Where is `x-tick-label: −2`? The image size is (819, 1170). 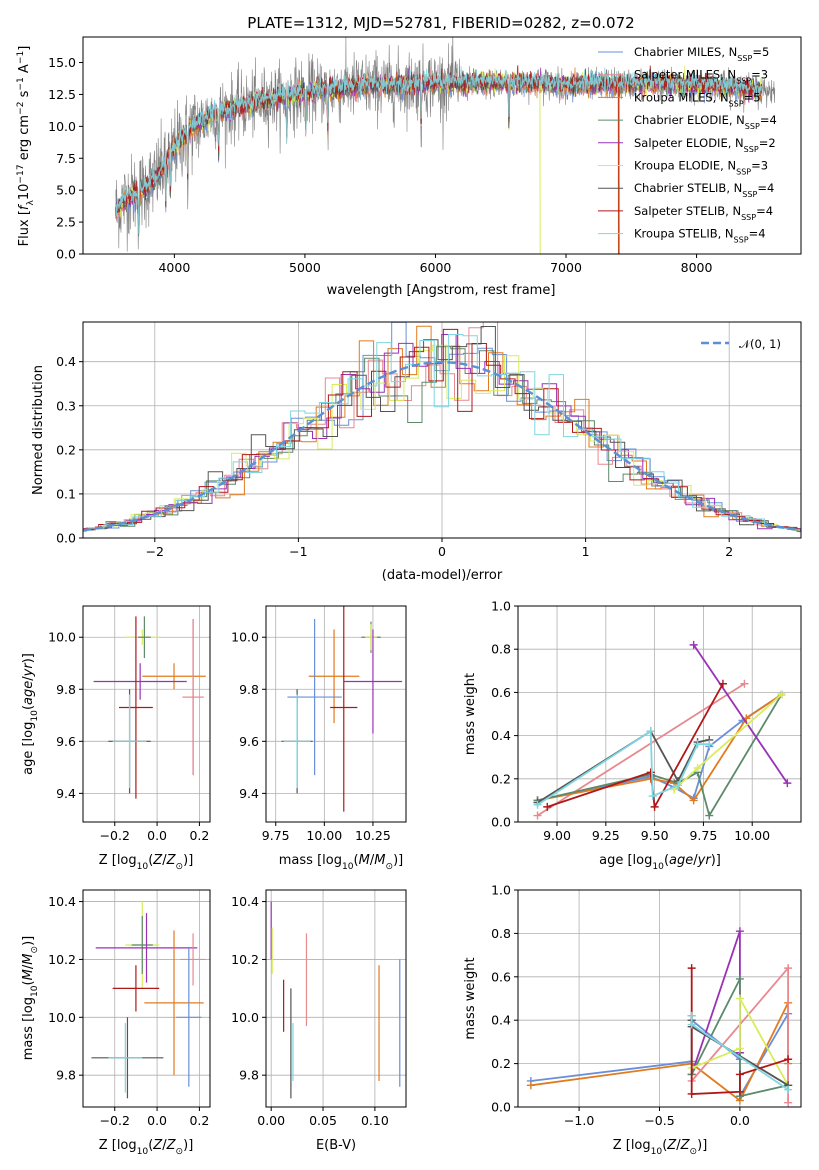
x-tick-label: −2 is located at coordinates (155, 551).